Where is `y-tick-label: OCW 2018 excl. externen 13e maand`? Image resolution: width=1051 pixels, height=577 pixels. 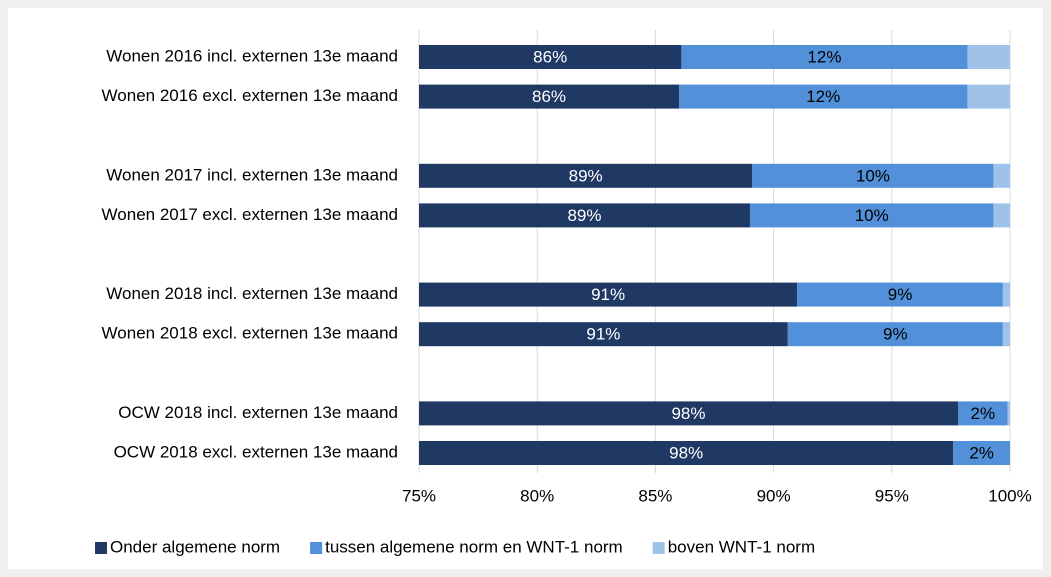 y-tick-label: OCW 2018 excl. externen 13e maand is located at coordinates (256, 451).